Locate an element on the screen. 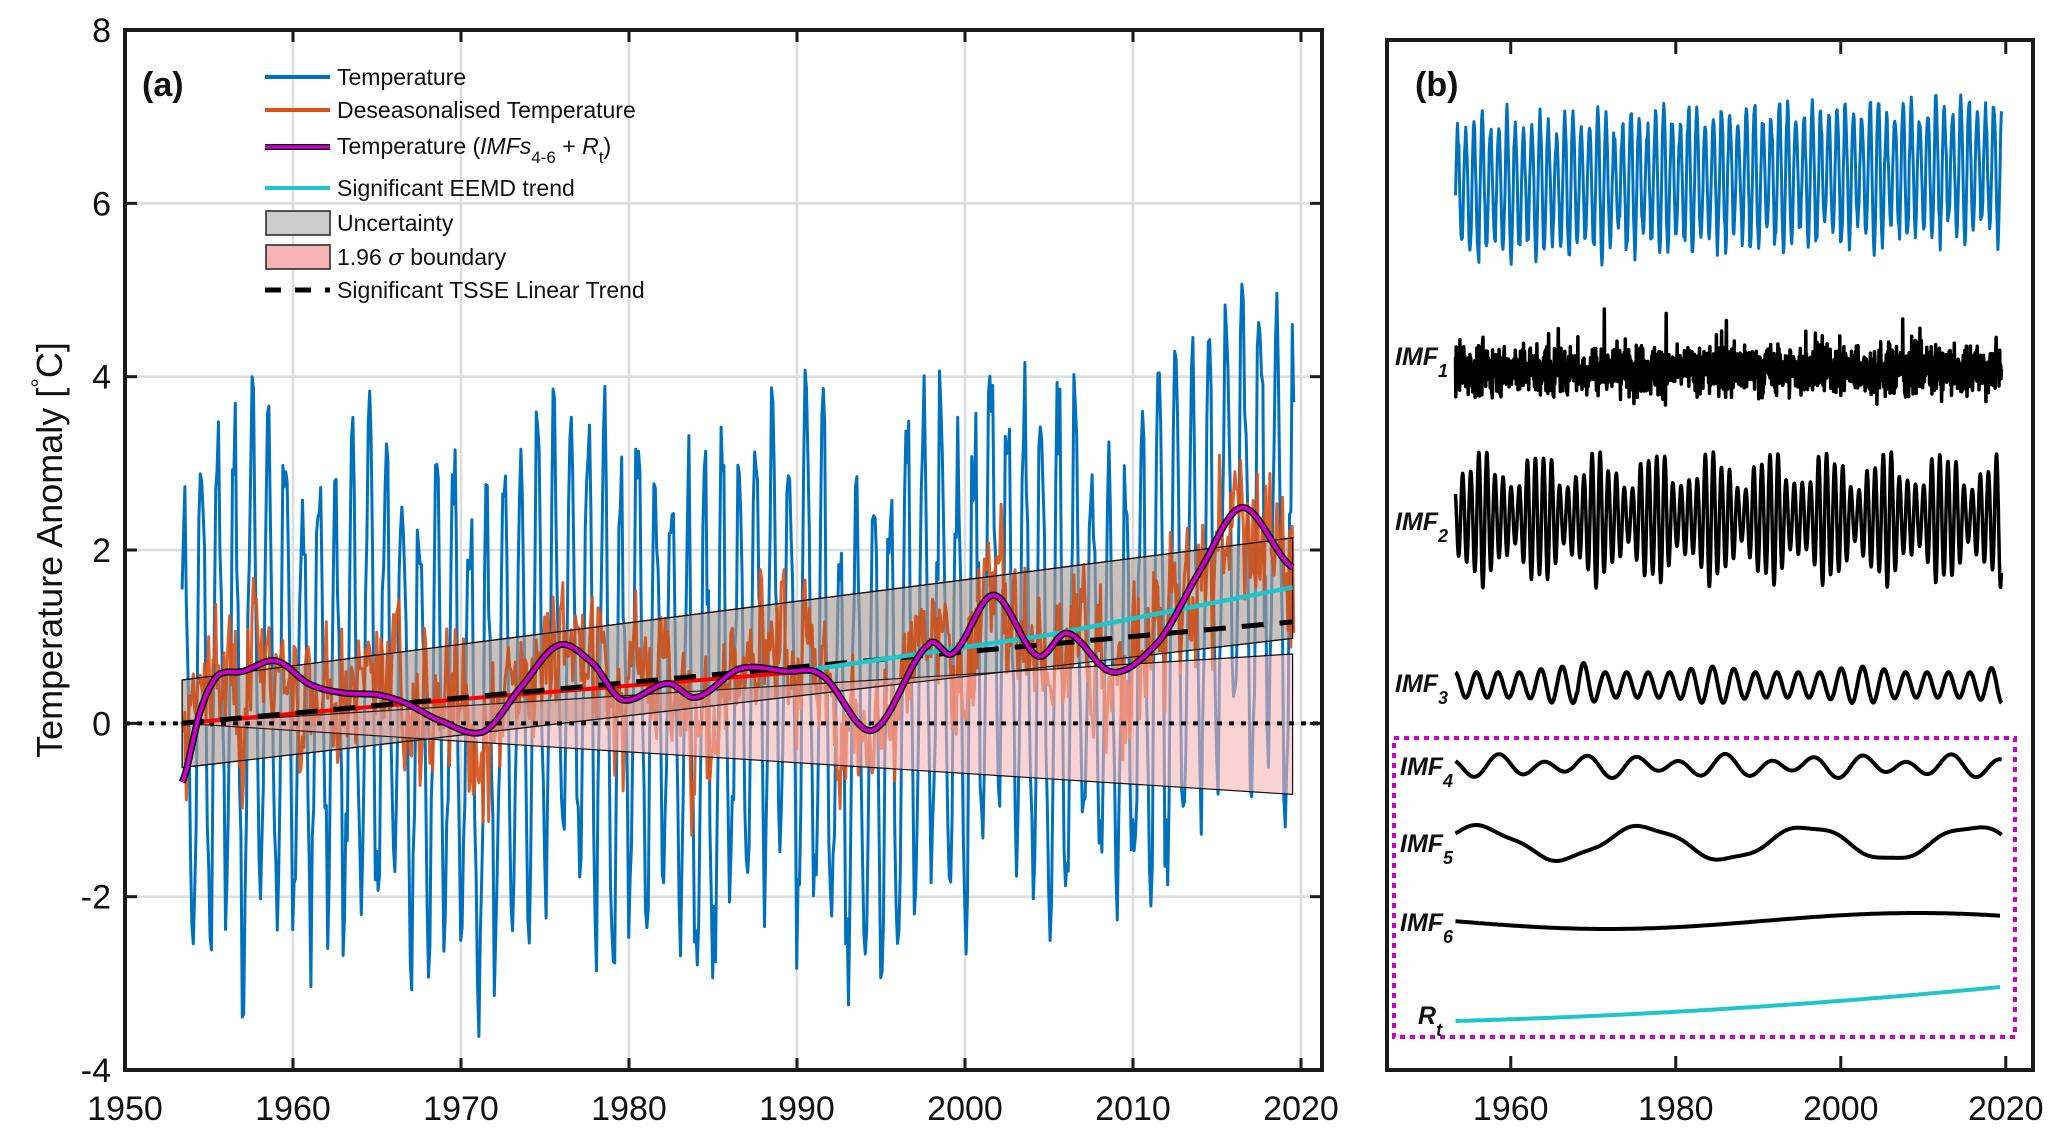 Image resolution: width=2067 pixels, height=1142 pixels. legend-item-temperature: Temperature is located at coordinates (365, 77).